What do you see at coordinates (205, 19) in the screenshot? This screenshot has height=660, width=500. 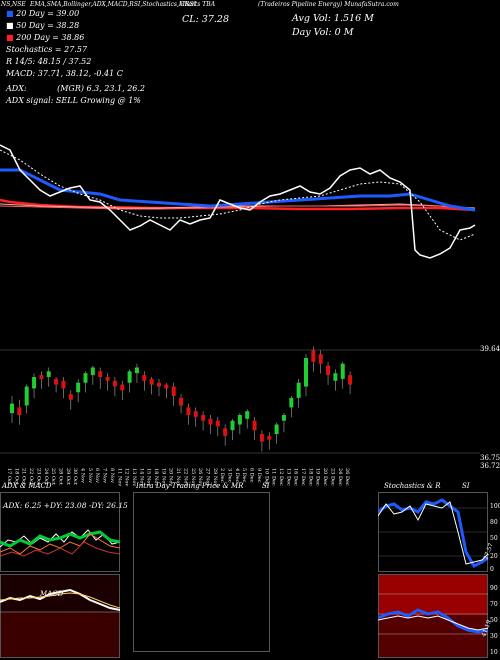 I see `close-price: CL: 37.28` at bounding box center [205, 19].